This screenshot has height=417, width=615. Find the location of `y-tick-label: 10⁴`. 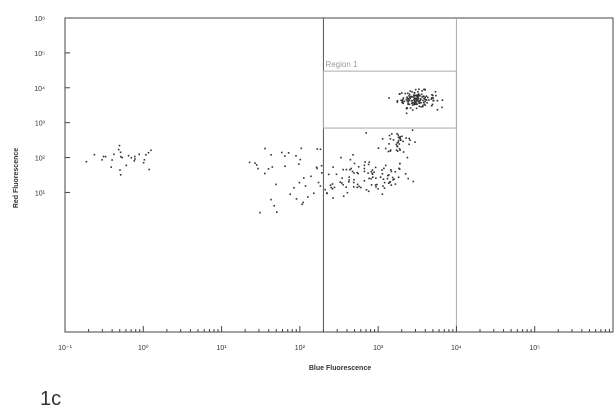

y-tick-label: 10⁴ is located at coordinates (39, 89).